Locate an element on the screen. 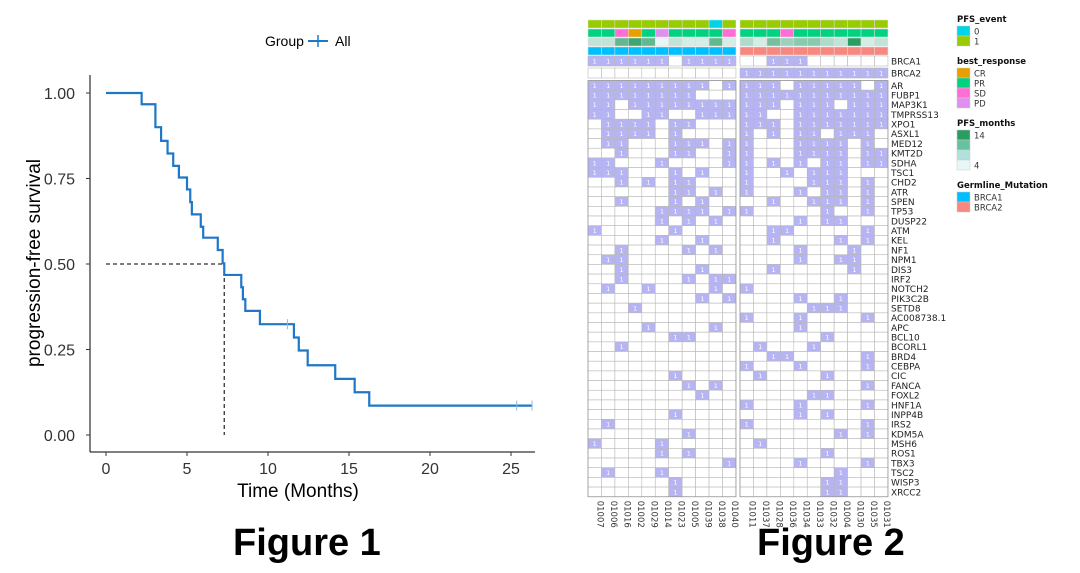 The height and width of the screenshot is (573, 1080). sample-label: 01028 is located at coordinates (779, 514).